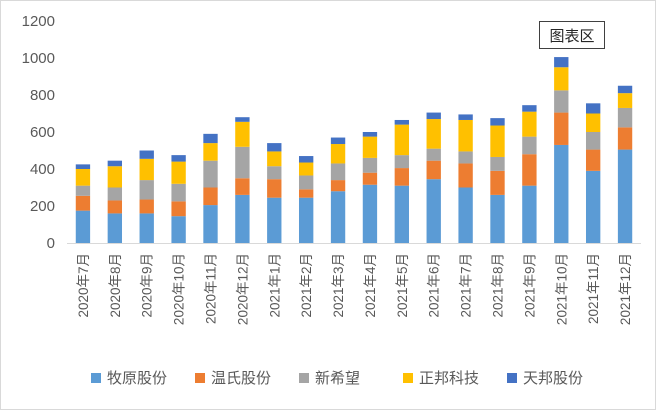  I want to click on x-tick-label: 2021年8月, so click(498, 285).